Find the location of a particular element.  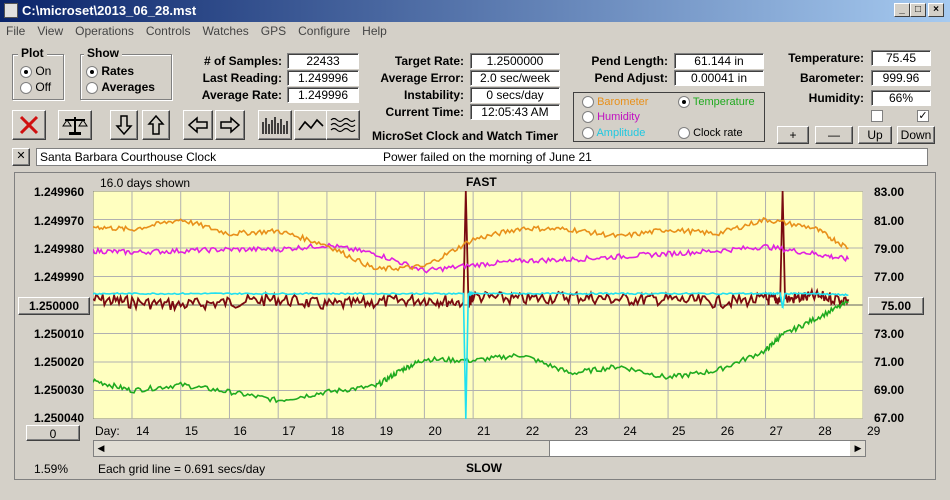

fast-label: FAST is located at coordinates (481, 182).